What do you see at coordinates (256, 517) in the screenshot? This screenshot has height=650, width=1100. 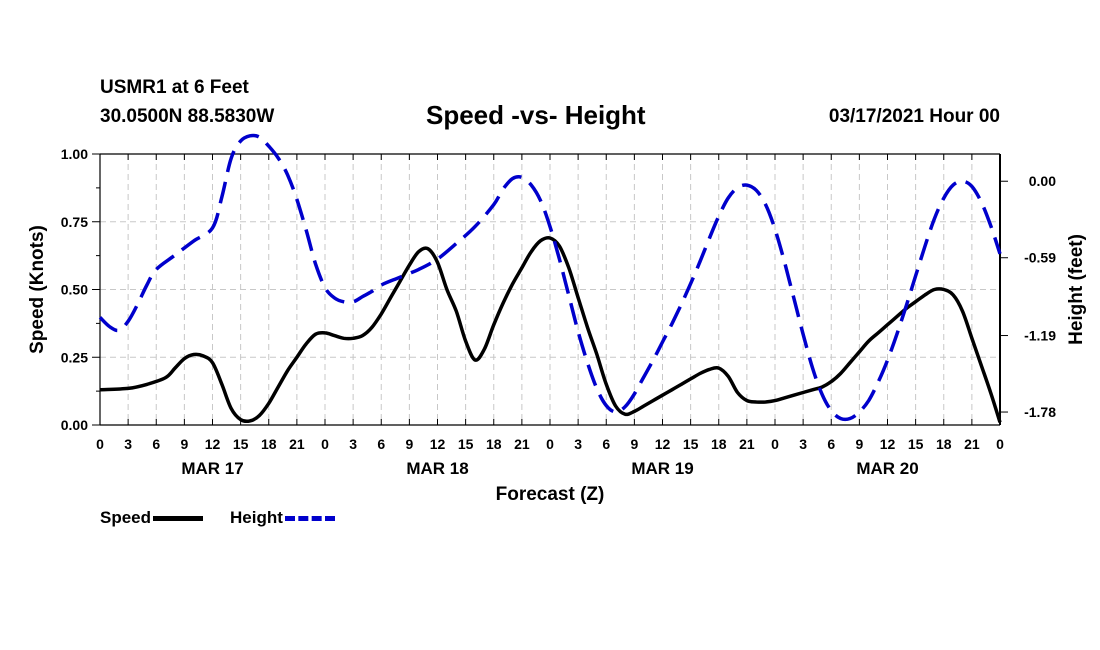 I see `legend-height-label: Height` at bounding box center [256, 517].